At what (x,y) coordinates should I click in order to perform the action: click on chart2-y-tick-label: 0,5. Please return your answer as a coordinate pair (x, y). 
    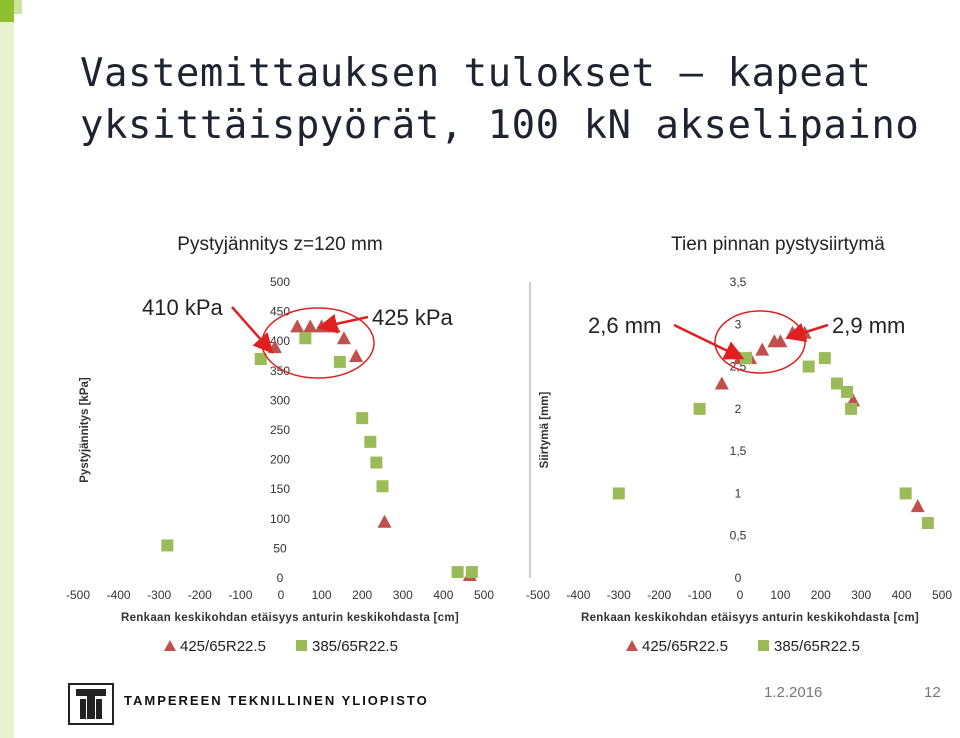
    Looking at the image, I should click on (738, 536).